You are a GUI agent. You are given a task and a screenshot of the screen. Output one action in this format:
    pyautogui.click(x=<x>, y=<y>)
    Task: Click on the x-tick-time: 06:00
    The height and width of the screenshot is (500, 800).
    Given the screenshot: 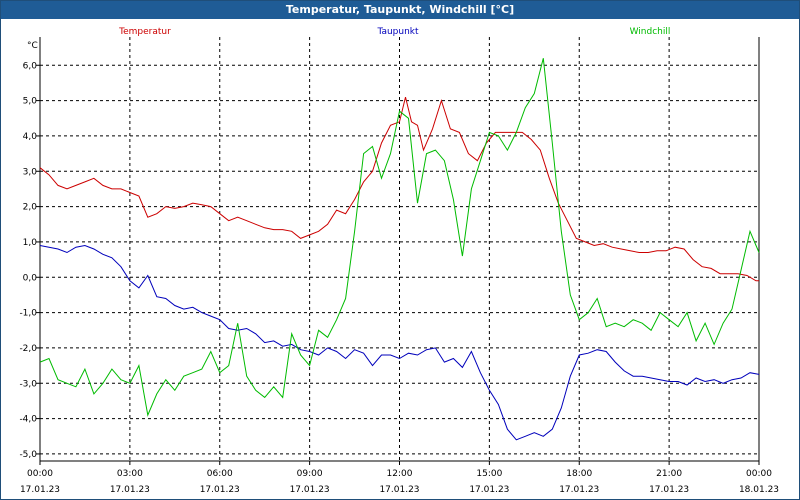 What is the action you would take?
    pyautogui.click(x=220, y=474)
    